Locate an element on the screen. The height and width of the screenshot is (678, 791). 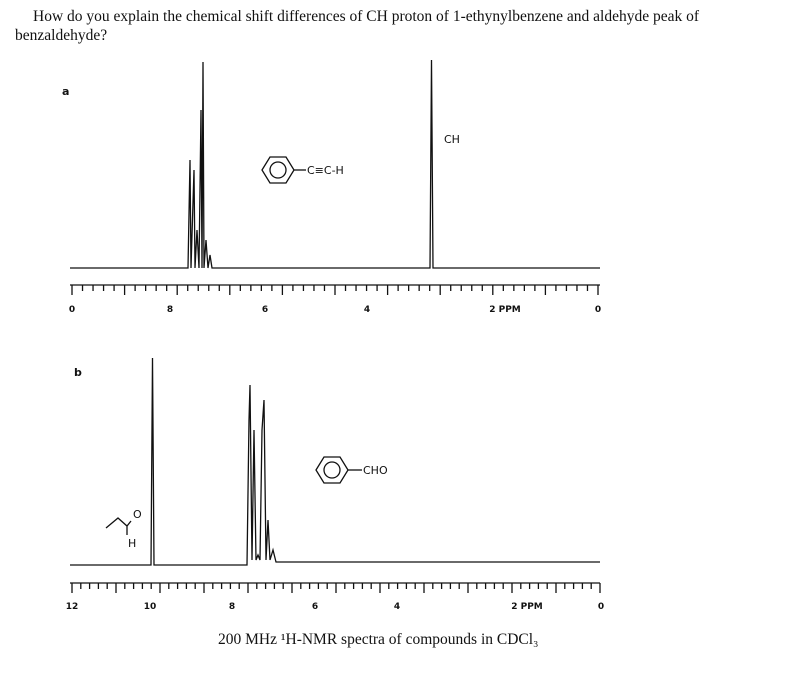
axis-label: 10 is located at coordinates (150, 607).